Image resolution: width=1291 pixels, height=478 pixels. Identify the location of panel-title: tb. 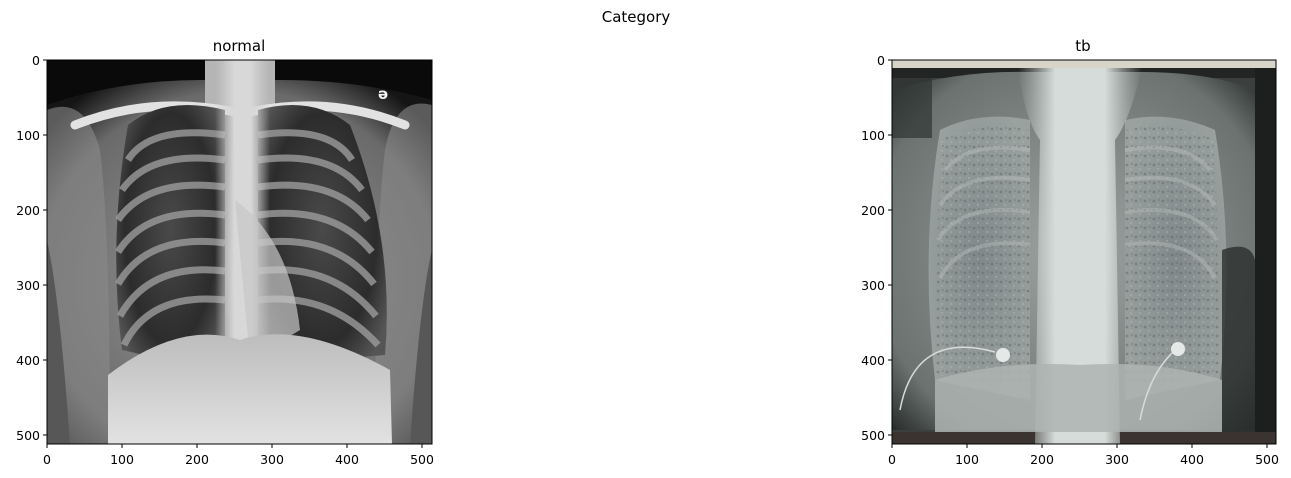
(1082, 46).